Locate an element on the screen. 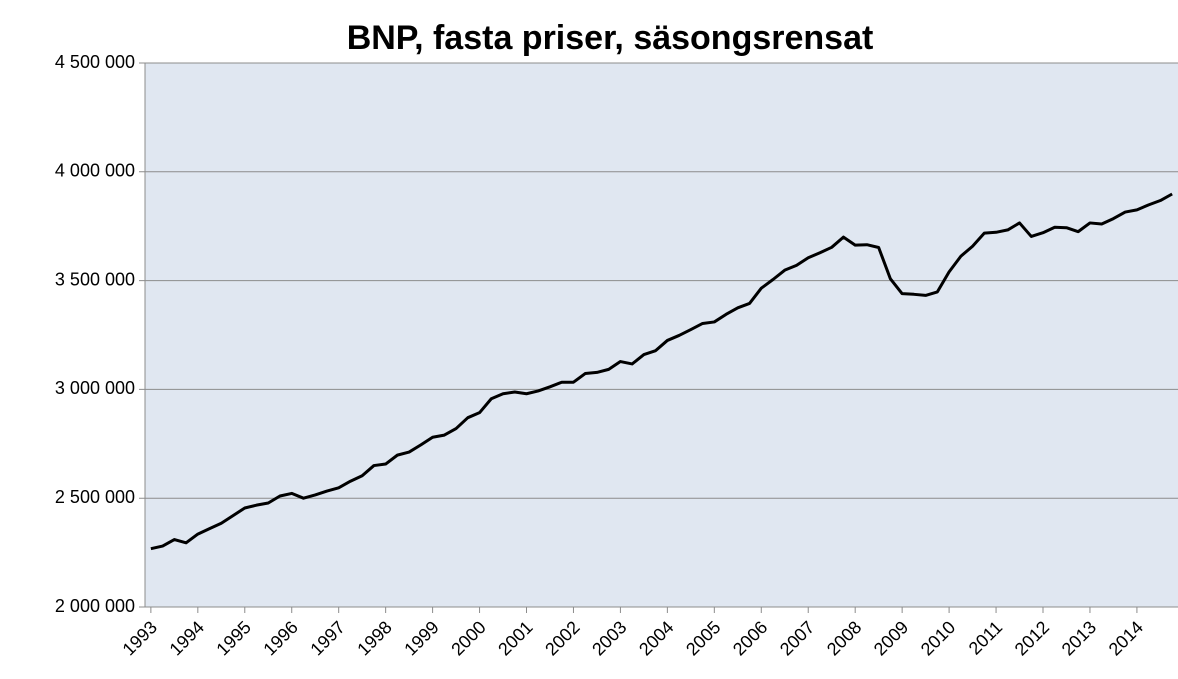 This screenshot has height=679, width=1178. chart-title: BNP, fasta priser, säsongsrensat is located at coordinates (610, 38).